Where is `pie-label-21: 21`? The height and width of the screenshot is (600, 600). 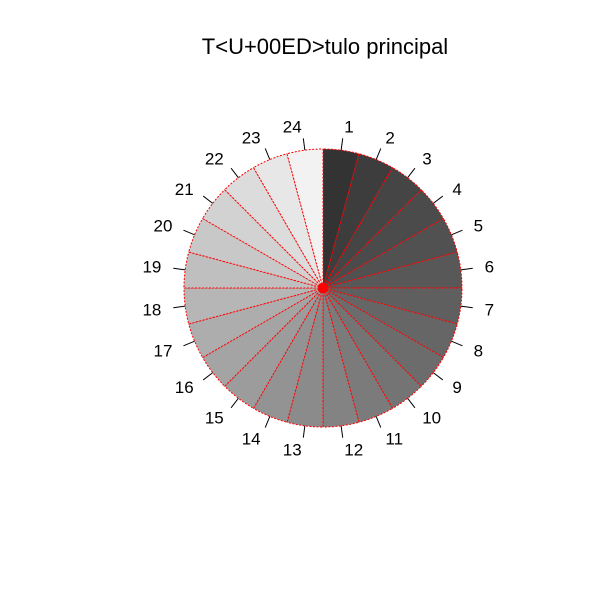 pie-label-21: 21 is located at coordinates (184, 189).